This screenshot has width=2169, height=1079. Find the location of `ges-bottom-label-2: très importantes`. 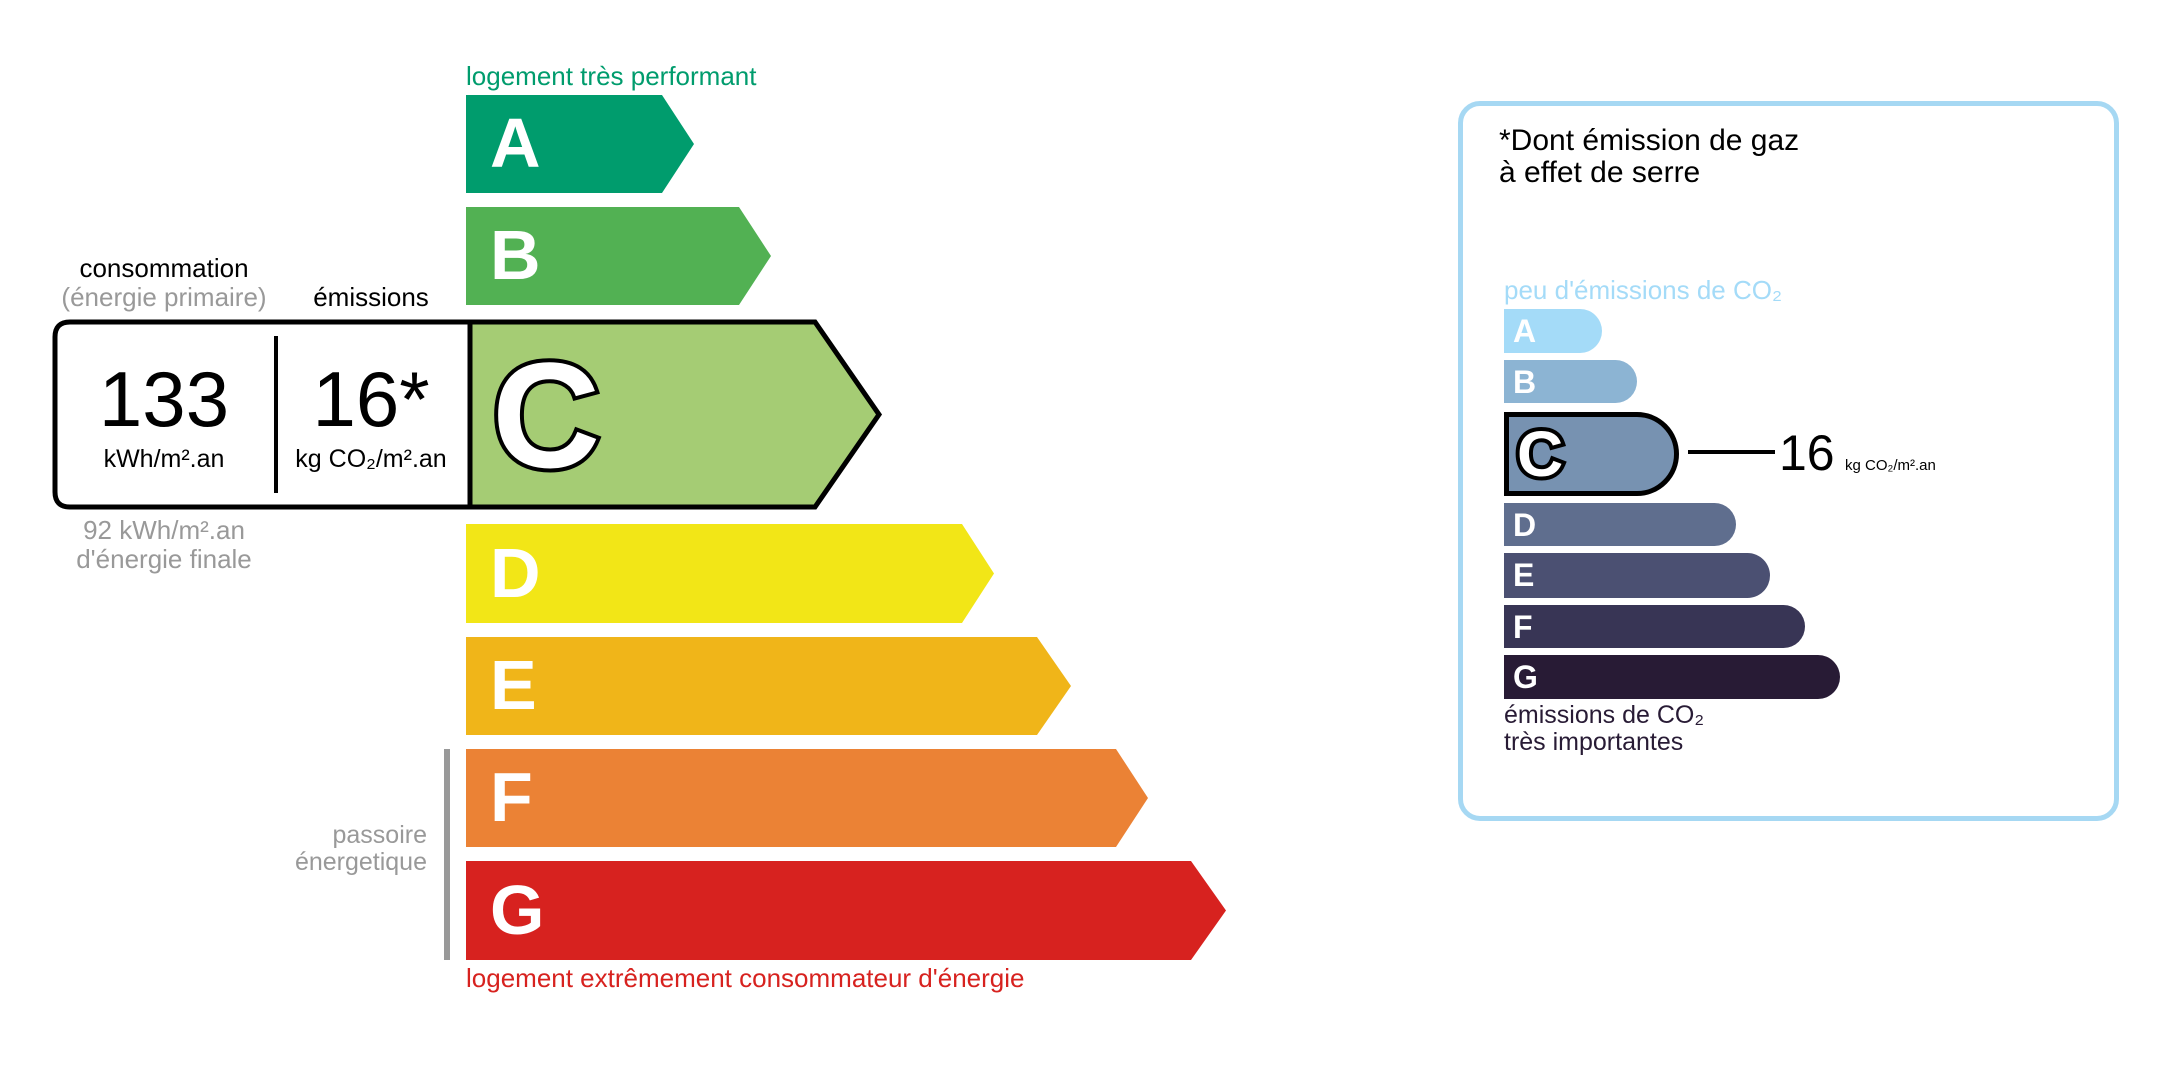

ges-bottom-label-2: très importantes is located at coordinates (1594, 742).